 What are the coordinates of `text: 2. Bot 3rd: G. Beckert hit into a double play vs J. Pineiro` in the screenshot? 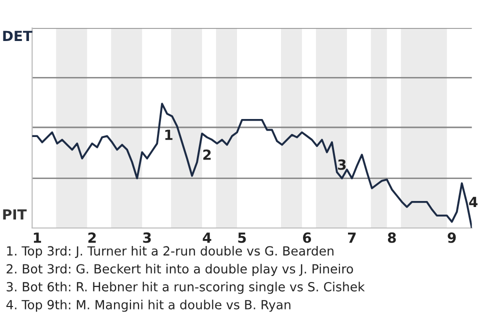 It's located at (179, 270).